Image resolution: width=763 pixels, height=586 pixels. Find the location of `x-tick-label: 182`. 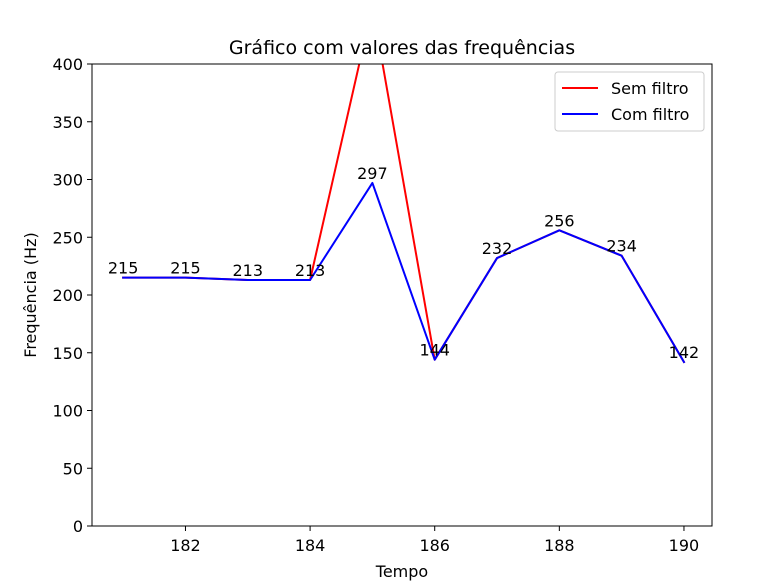

x-tick-label: 182 is located at coordinates (185, 545).